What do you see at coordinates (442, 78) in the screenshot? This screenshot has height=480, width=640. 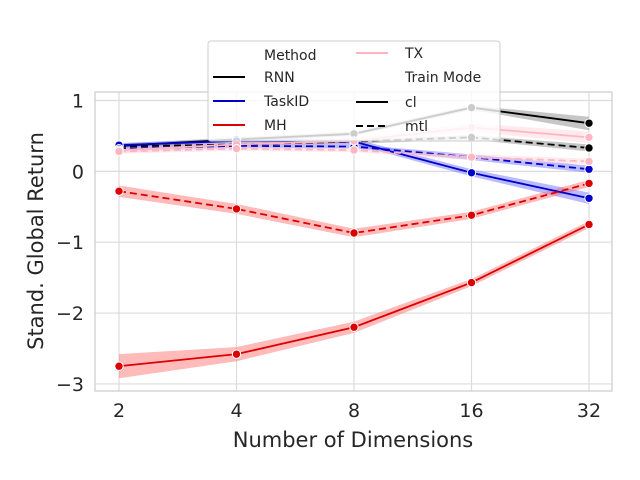 I see `legend-title-train-mode: Train Mode` at bounding box center [442, 78].